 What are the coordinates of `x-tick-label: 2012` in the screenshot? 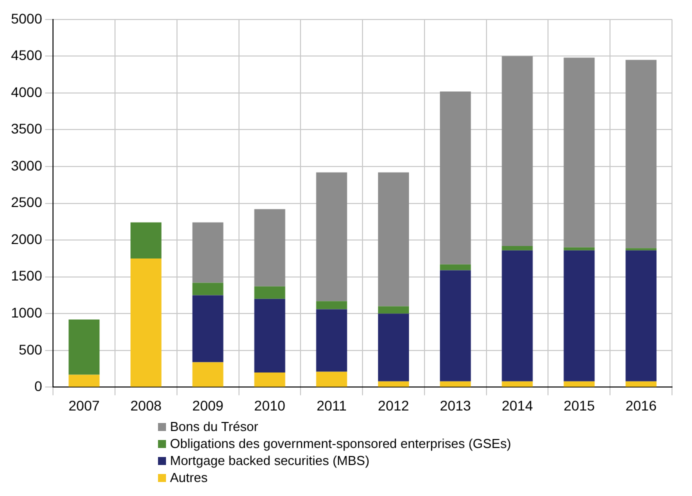 It's located at (394, 405).